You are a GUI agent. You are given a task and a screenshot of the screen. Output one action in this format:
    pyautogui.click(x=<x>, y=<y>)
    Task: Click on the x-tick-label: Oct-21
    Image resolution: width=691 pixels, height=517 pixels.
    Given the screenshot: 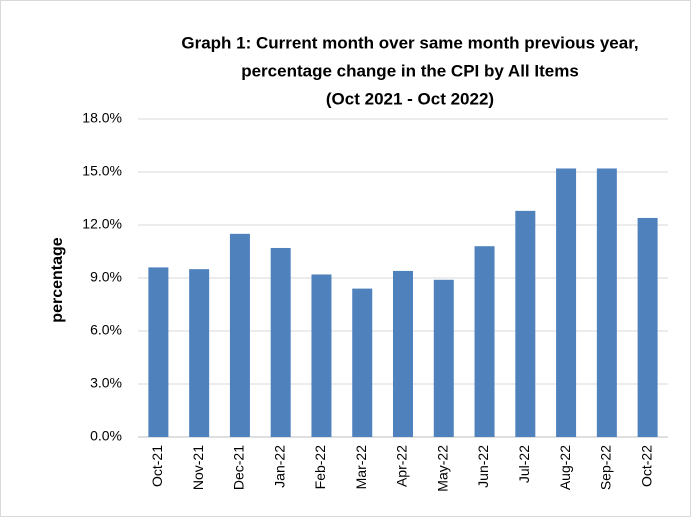 What is the action you would take?
    pyautogui.click(x=157, y=466)
    